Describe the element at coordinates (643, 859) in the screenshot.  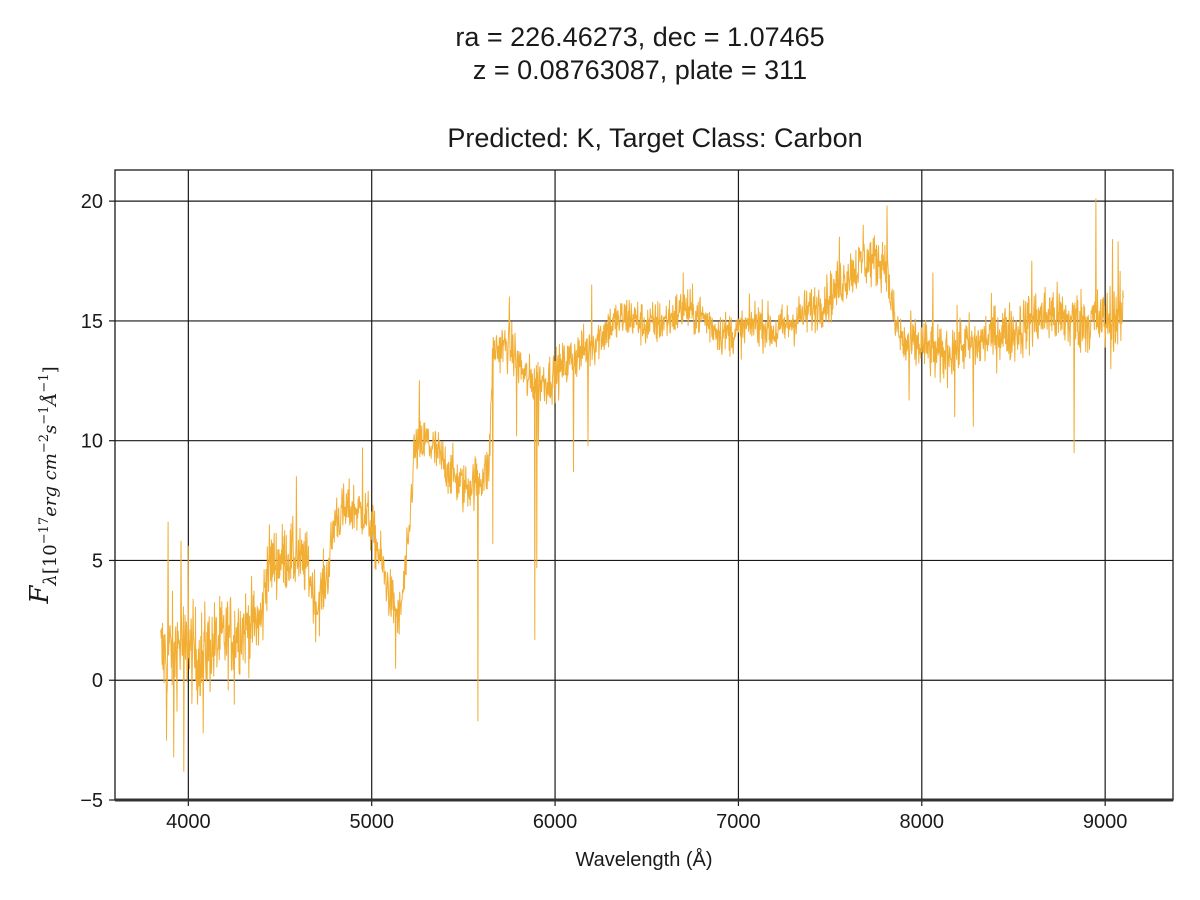
I see `x-axis-label: Wavelength (Å)` at that location.